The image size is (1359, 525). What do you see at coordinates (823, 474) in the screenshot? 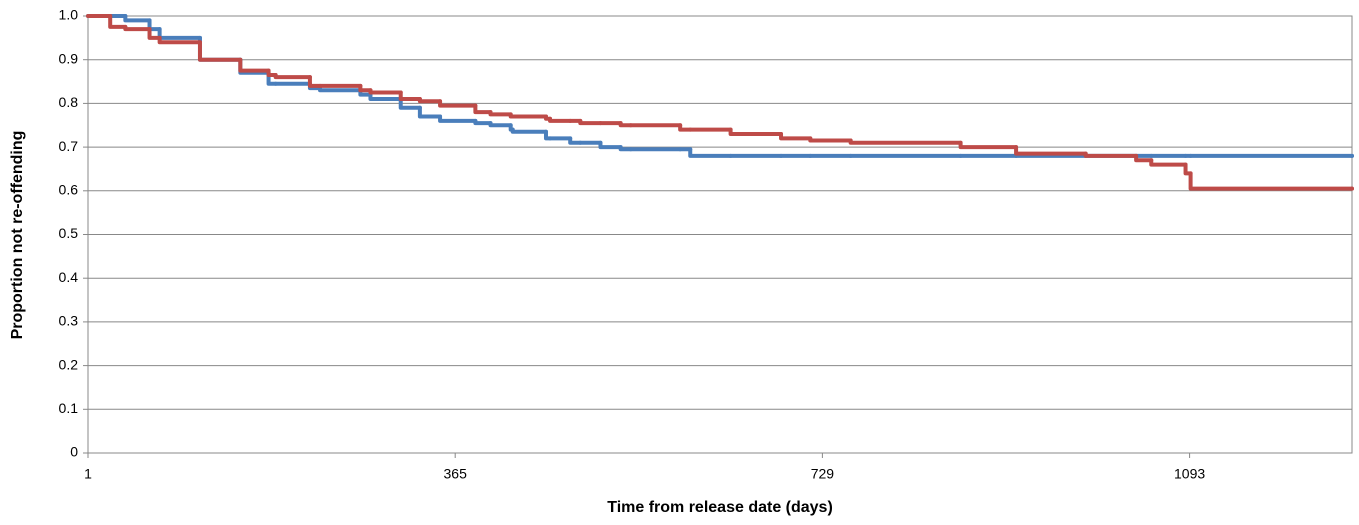
I see `x-tick-label: 729` at bounding box center [823, 474].